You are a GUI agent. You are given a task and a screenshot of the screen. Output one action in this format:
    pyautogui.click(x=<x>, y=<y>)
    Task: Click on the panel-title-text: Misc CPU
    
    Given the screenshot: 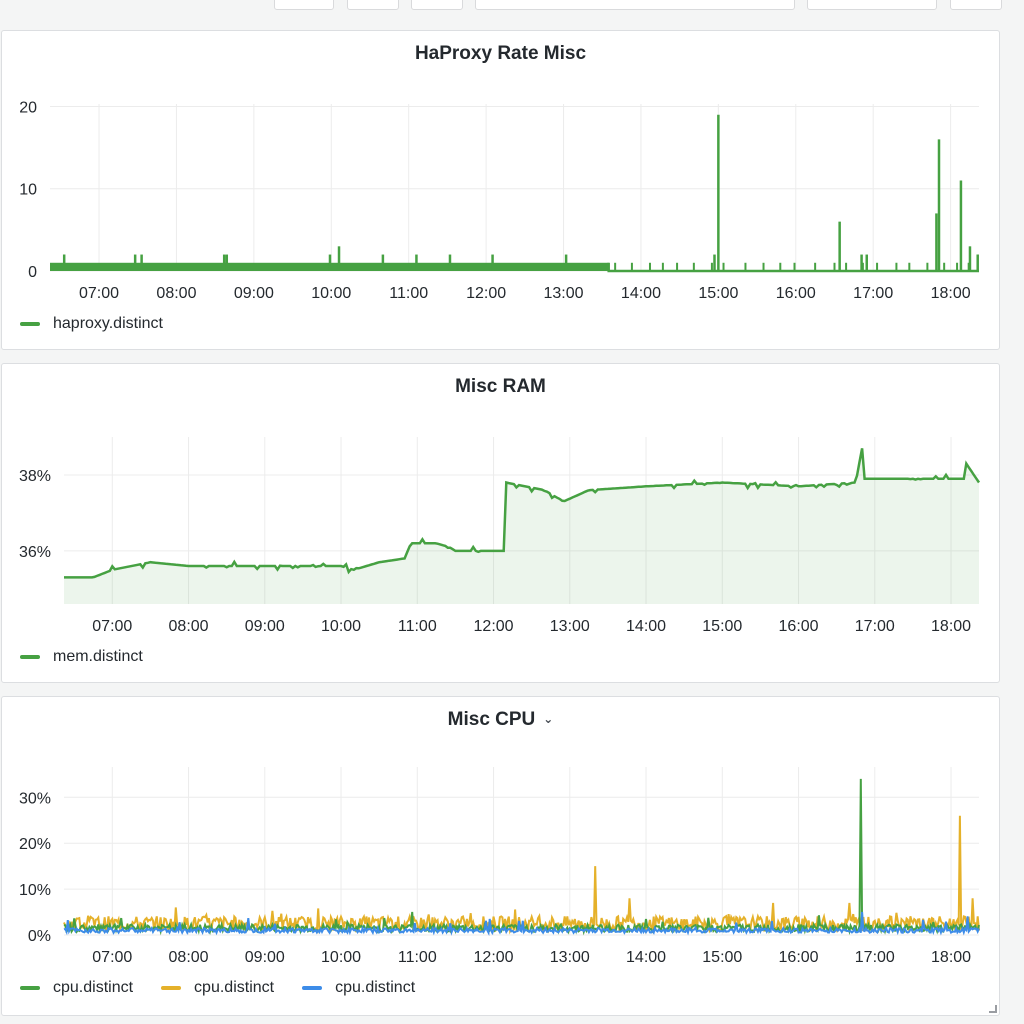 What is the action you would take?
    pyautogui.click(x=491, y=719)
    